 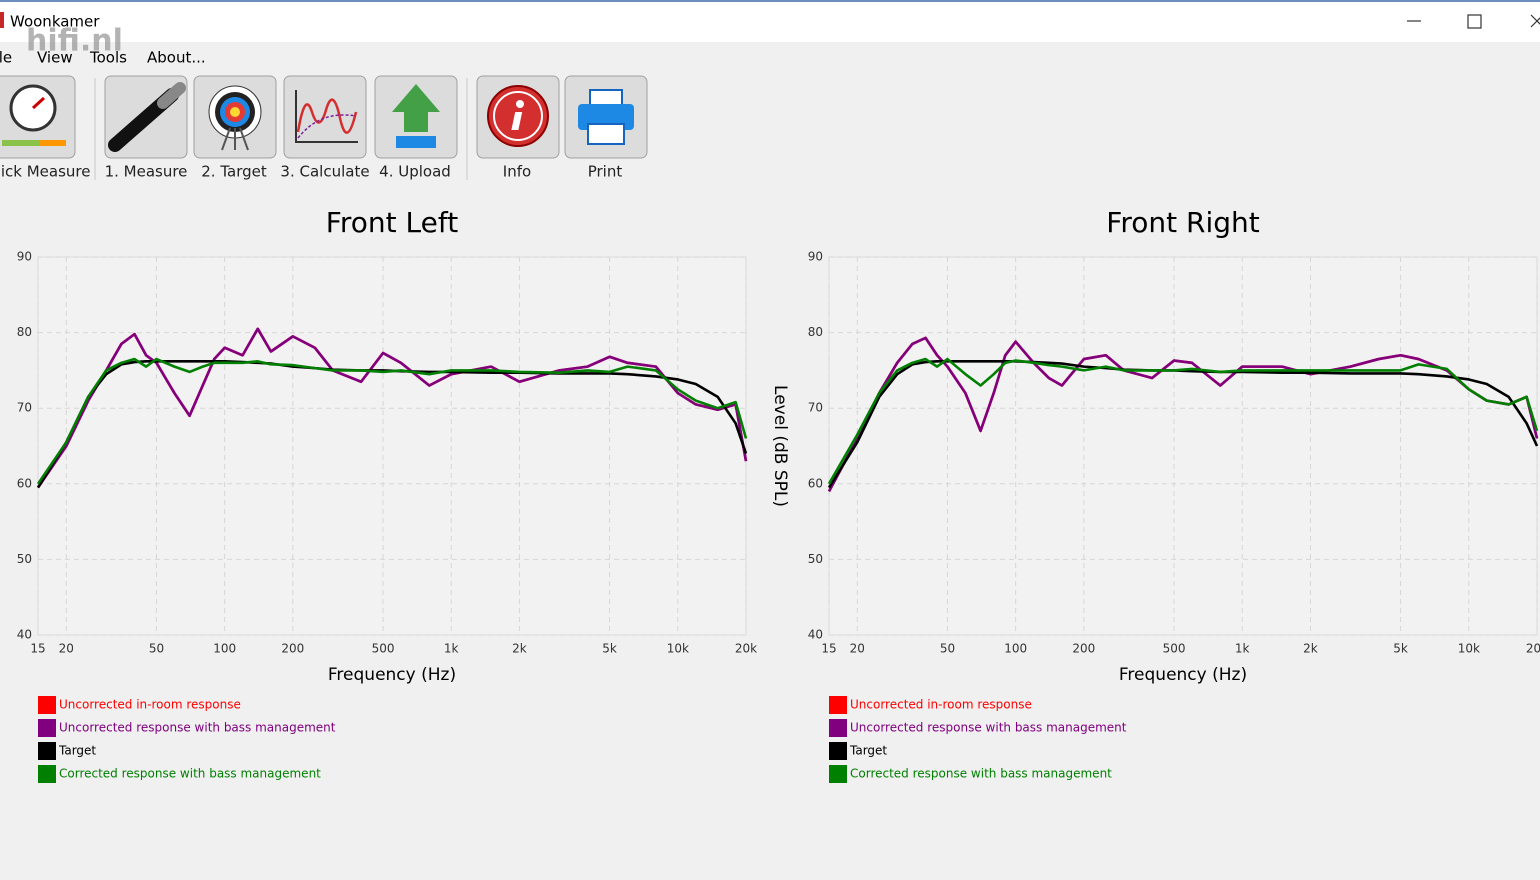 What do you see at coordinates (1474, 21) in the screenshot?
I see `maximize-button` at bounding box center [1474, 21].